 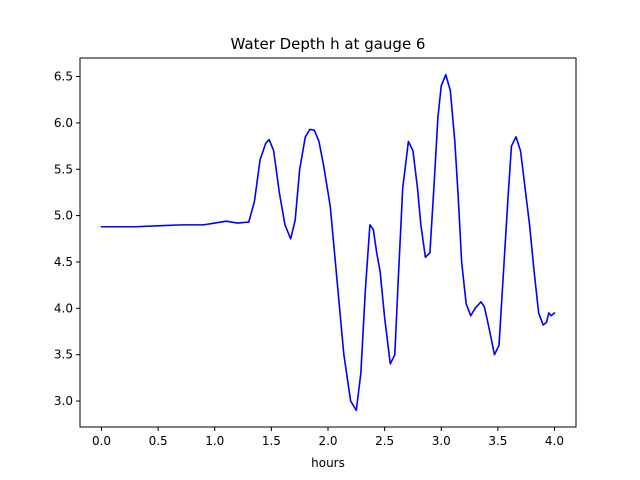 I want to click on x-tick-label: 1.0, so click(x=214, y=441).